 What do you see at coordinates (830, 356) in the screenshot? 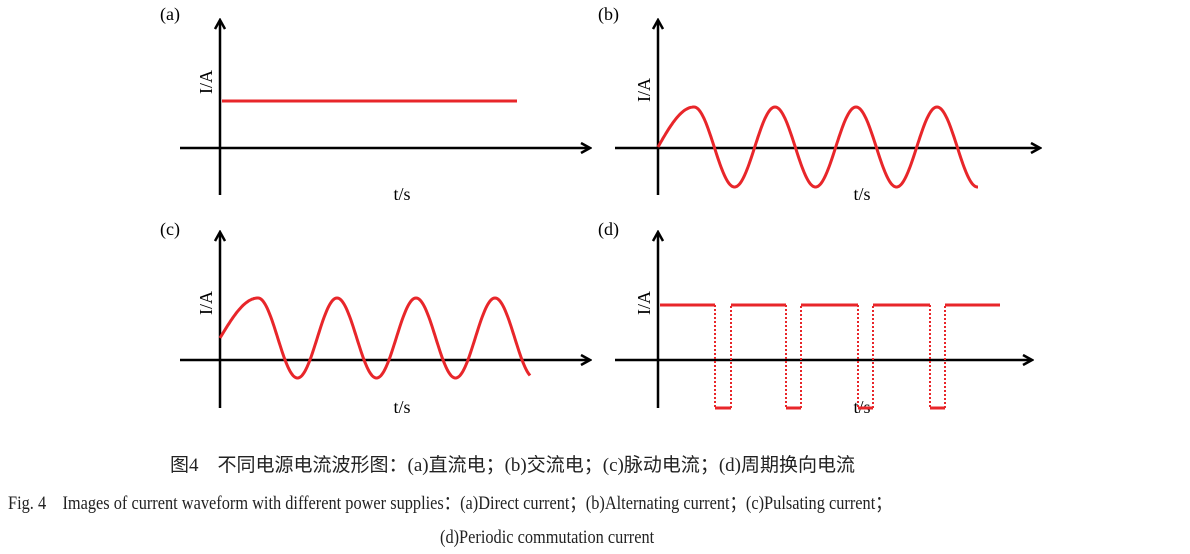
I see `waveform-periodic-commutation-current` at bounding box center [830, 356].